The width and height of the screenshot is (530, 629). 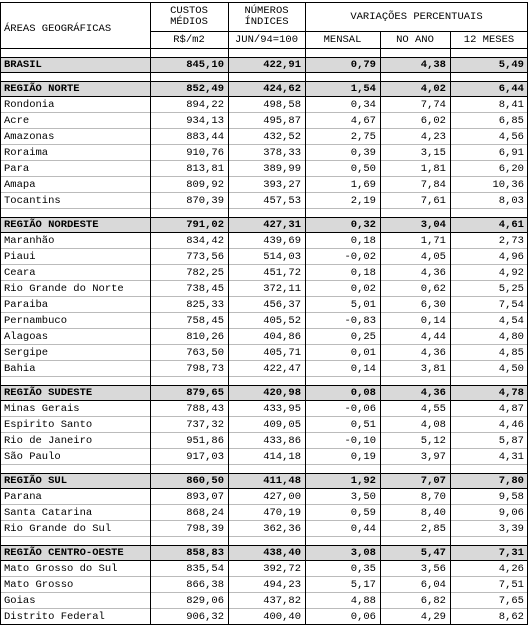 I want to click on value-cell: 3,08, so click(x=363, y=553).